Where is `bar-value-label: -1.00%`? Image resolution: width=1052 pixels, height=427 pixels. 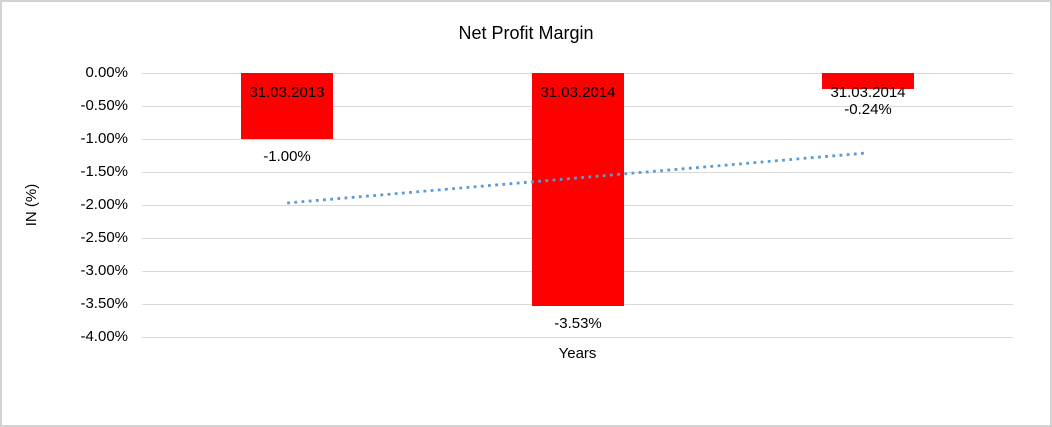 bar-value-label: -1.00% is located at coordinates (287, 156).